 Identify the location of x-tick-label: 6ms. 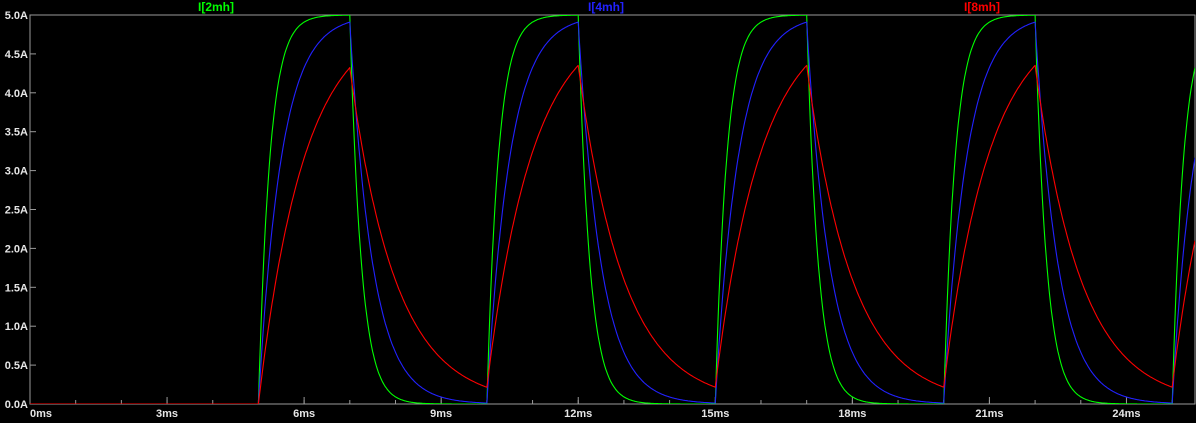
(304, 414).